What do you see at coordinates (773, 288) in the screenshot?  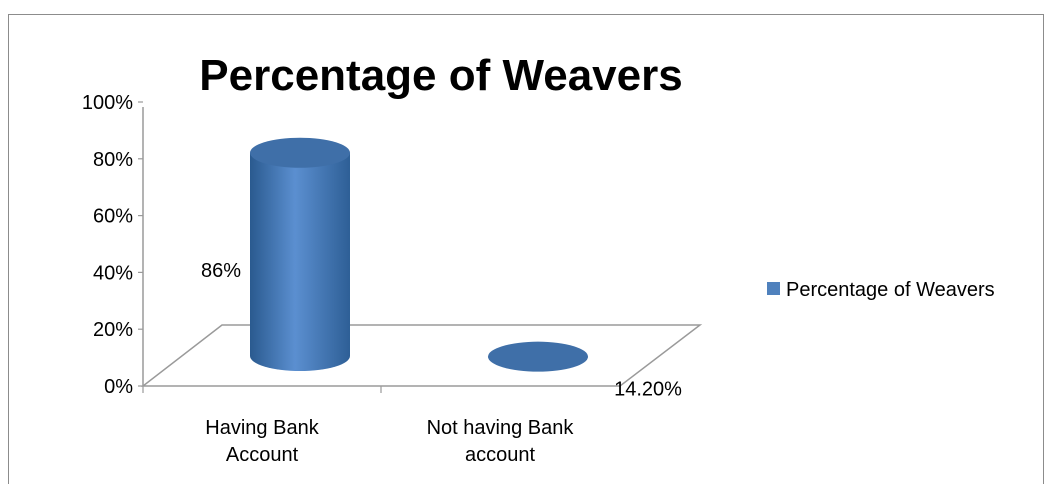 I see `legend-swatch` at bounding box center [773, 288].